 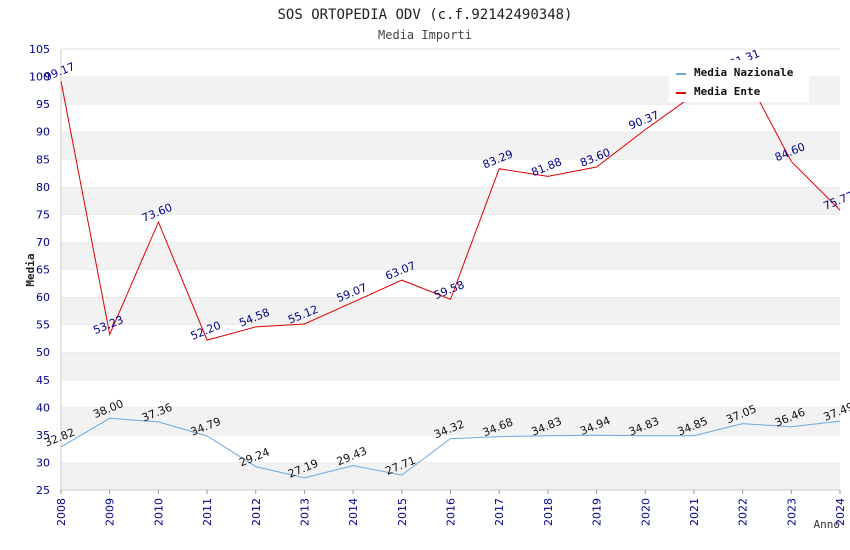 I want to click on series-line-media-nazionale, so click(x=450, y=448).